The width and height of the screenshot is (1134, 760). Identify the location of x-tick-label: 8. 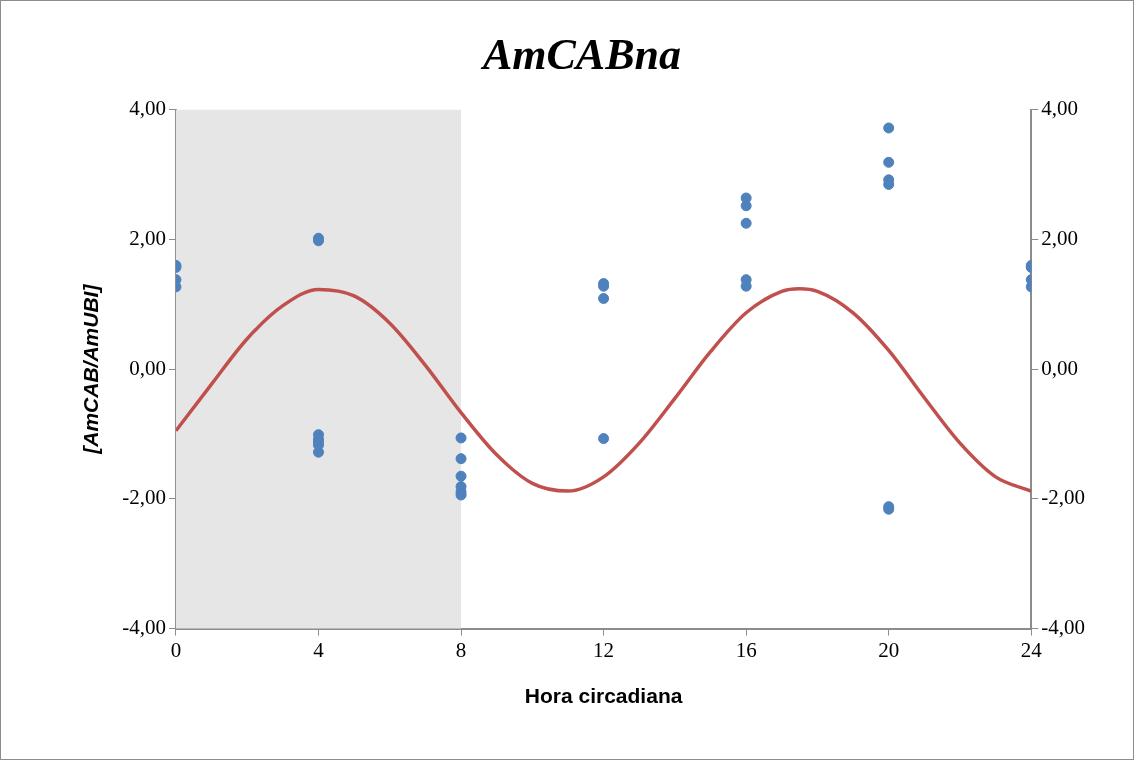
(461, 649).